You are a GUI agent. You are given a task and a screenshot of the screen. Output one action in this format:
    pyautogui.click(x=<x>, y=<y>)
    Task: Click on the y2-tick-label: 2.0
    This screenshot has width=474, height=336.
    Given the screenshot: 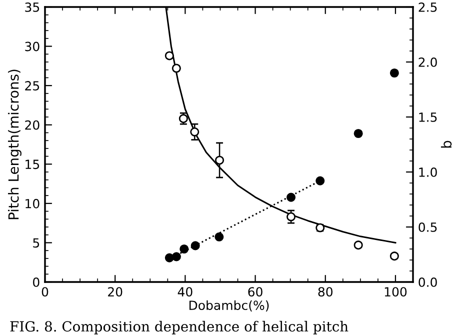 What is the action you would take?
    pyautogui.click(x=427, y=62)
    